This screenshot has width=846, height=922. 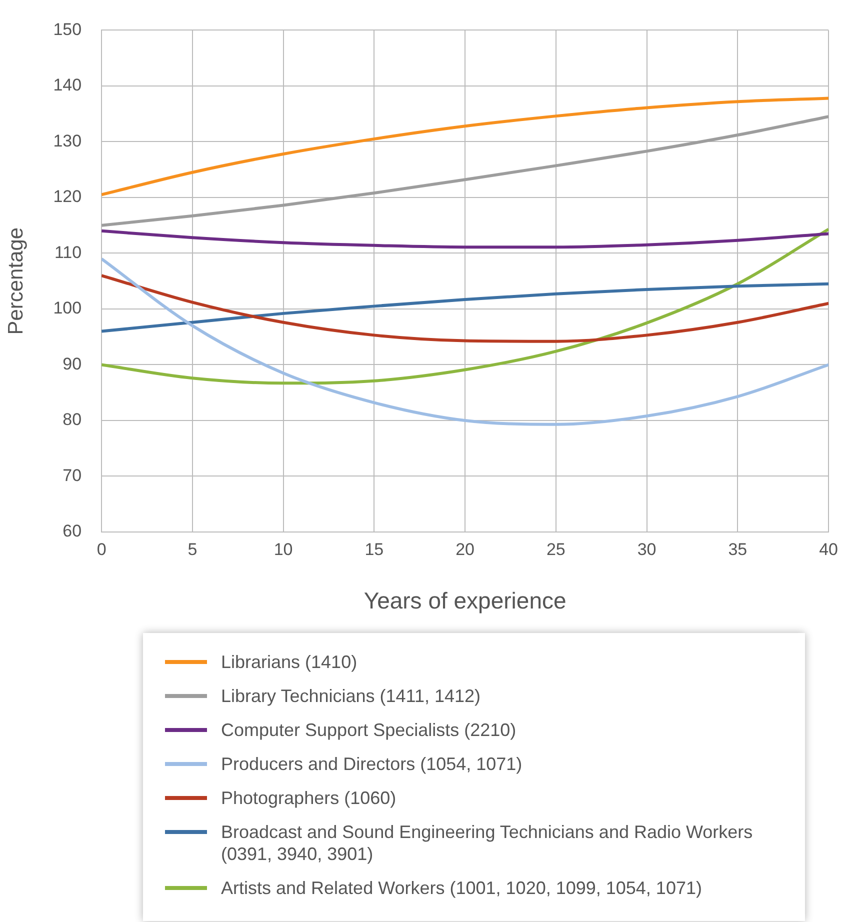 I want to click on y-tick-label: 100, so click(x=67, y=308).